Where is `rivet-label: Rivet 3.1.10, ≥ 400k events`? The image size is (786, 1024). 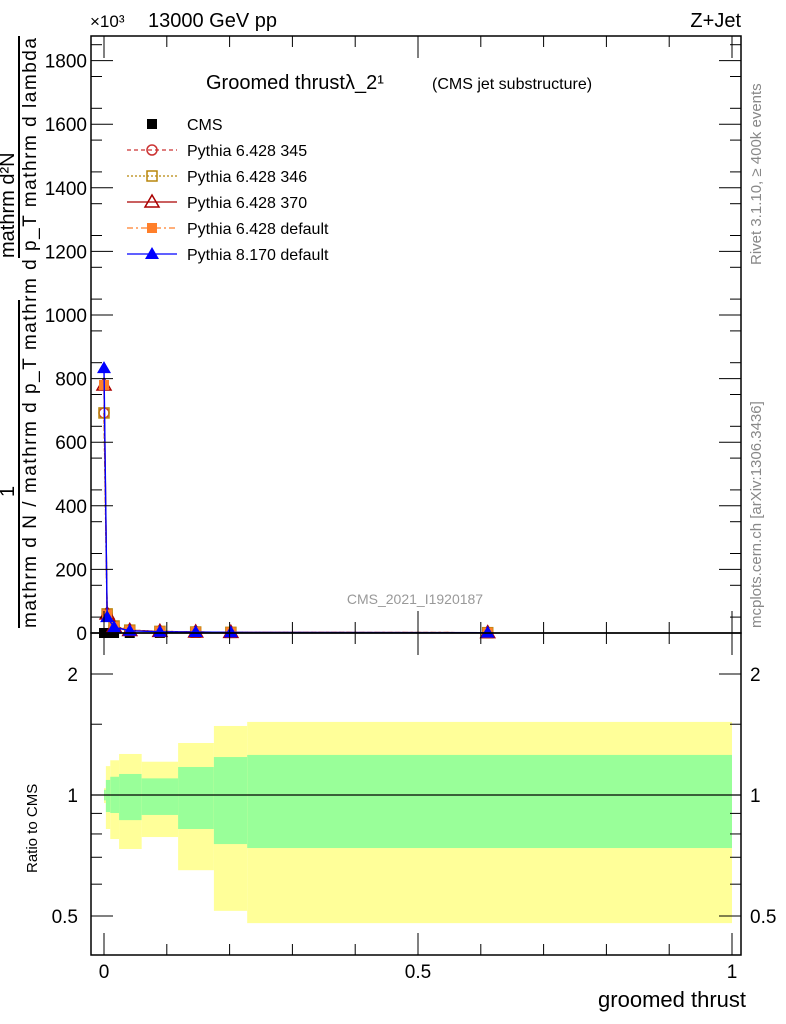
rivet-label: Rivet 3.1.10, ≥ 400k events is located at coordinates (756, 174).